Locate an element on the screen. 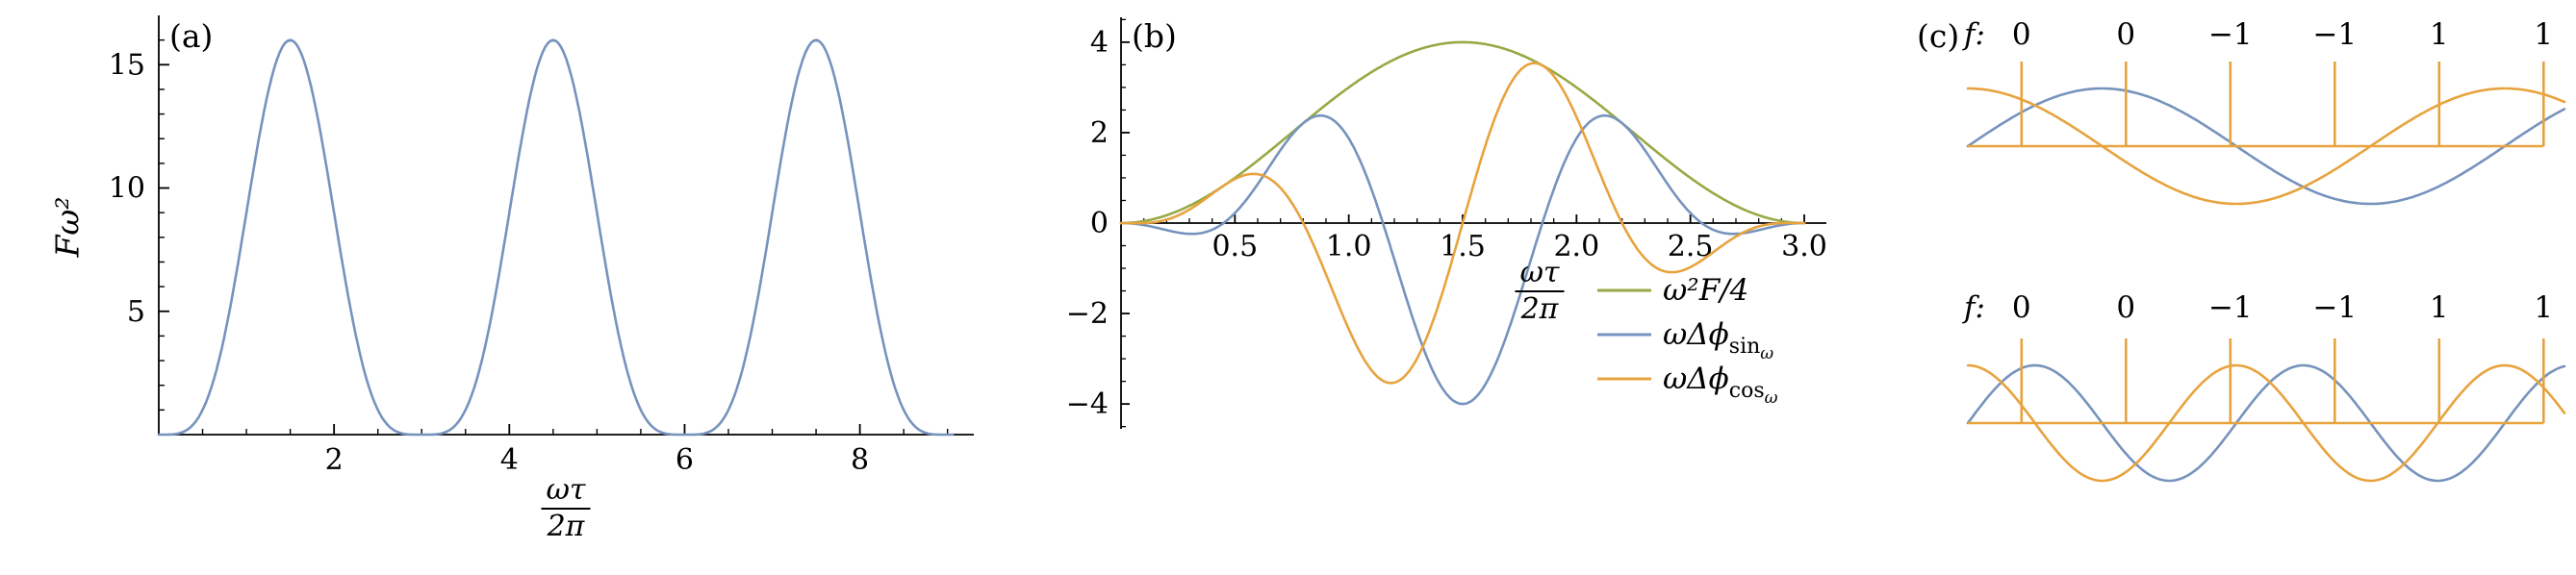 This screenshot has height=575, width=2576. panel-a-xlabel: ωτ 2π is located at coordinates (566, 508).